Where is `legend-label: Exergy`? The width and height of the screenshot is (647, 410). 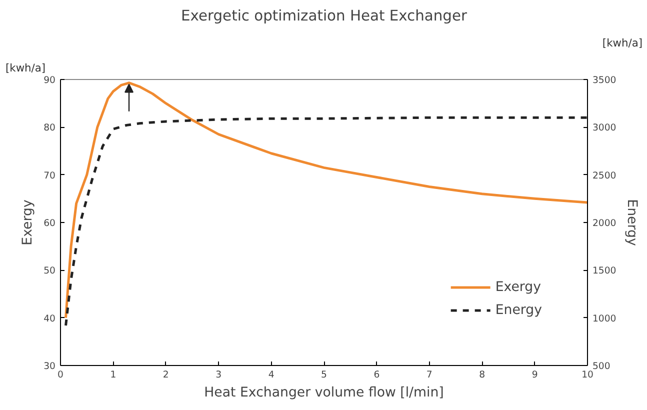 legend-label: Exergy is located at coordinates (518, 287).